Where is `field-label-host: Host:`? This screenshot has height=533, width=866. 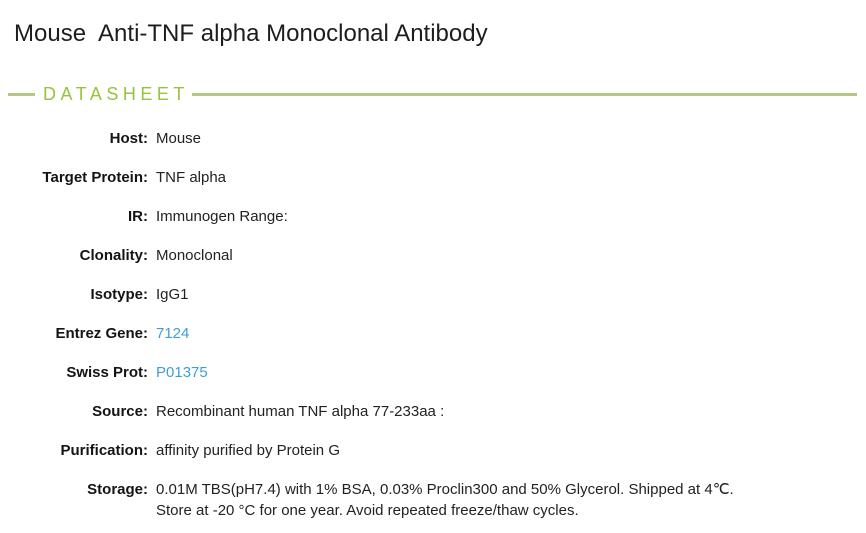 field-label-host: Host: is located at coordinates (128, 138).